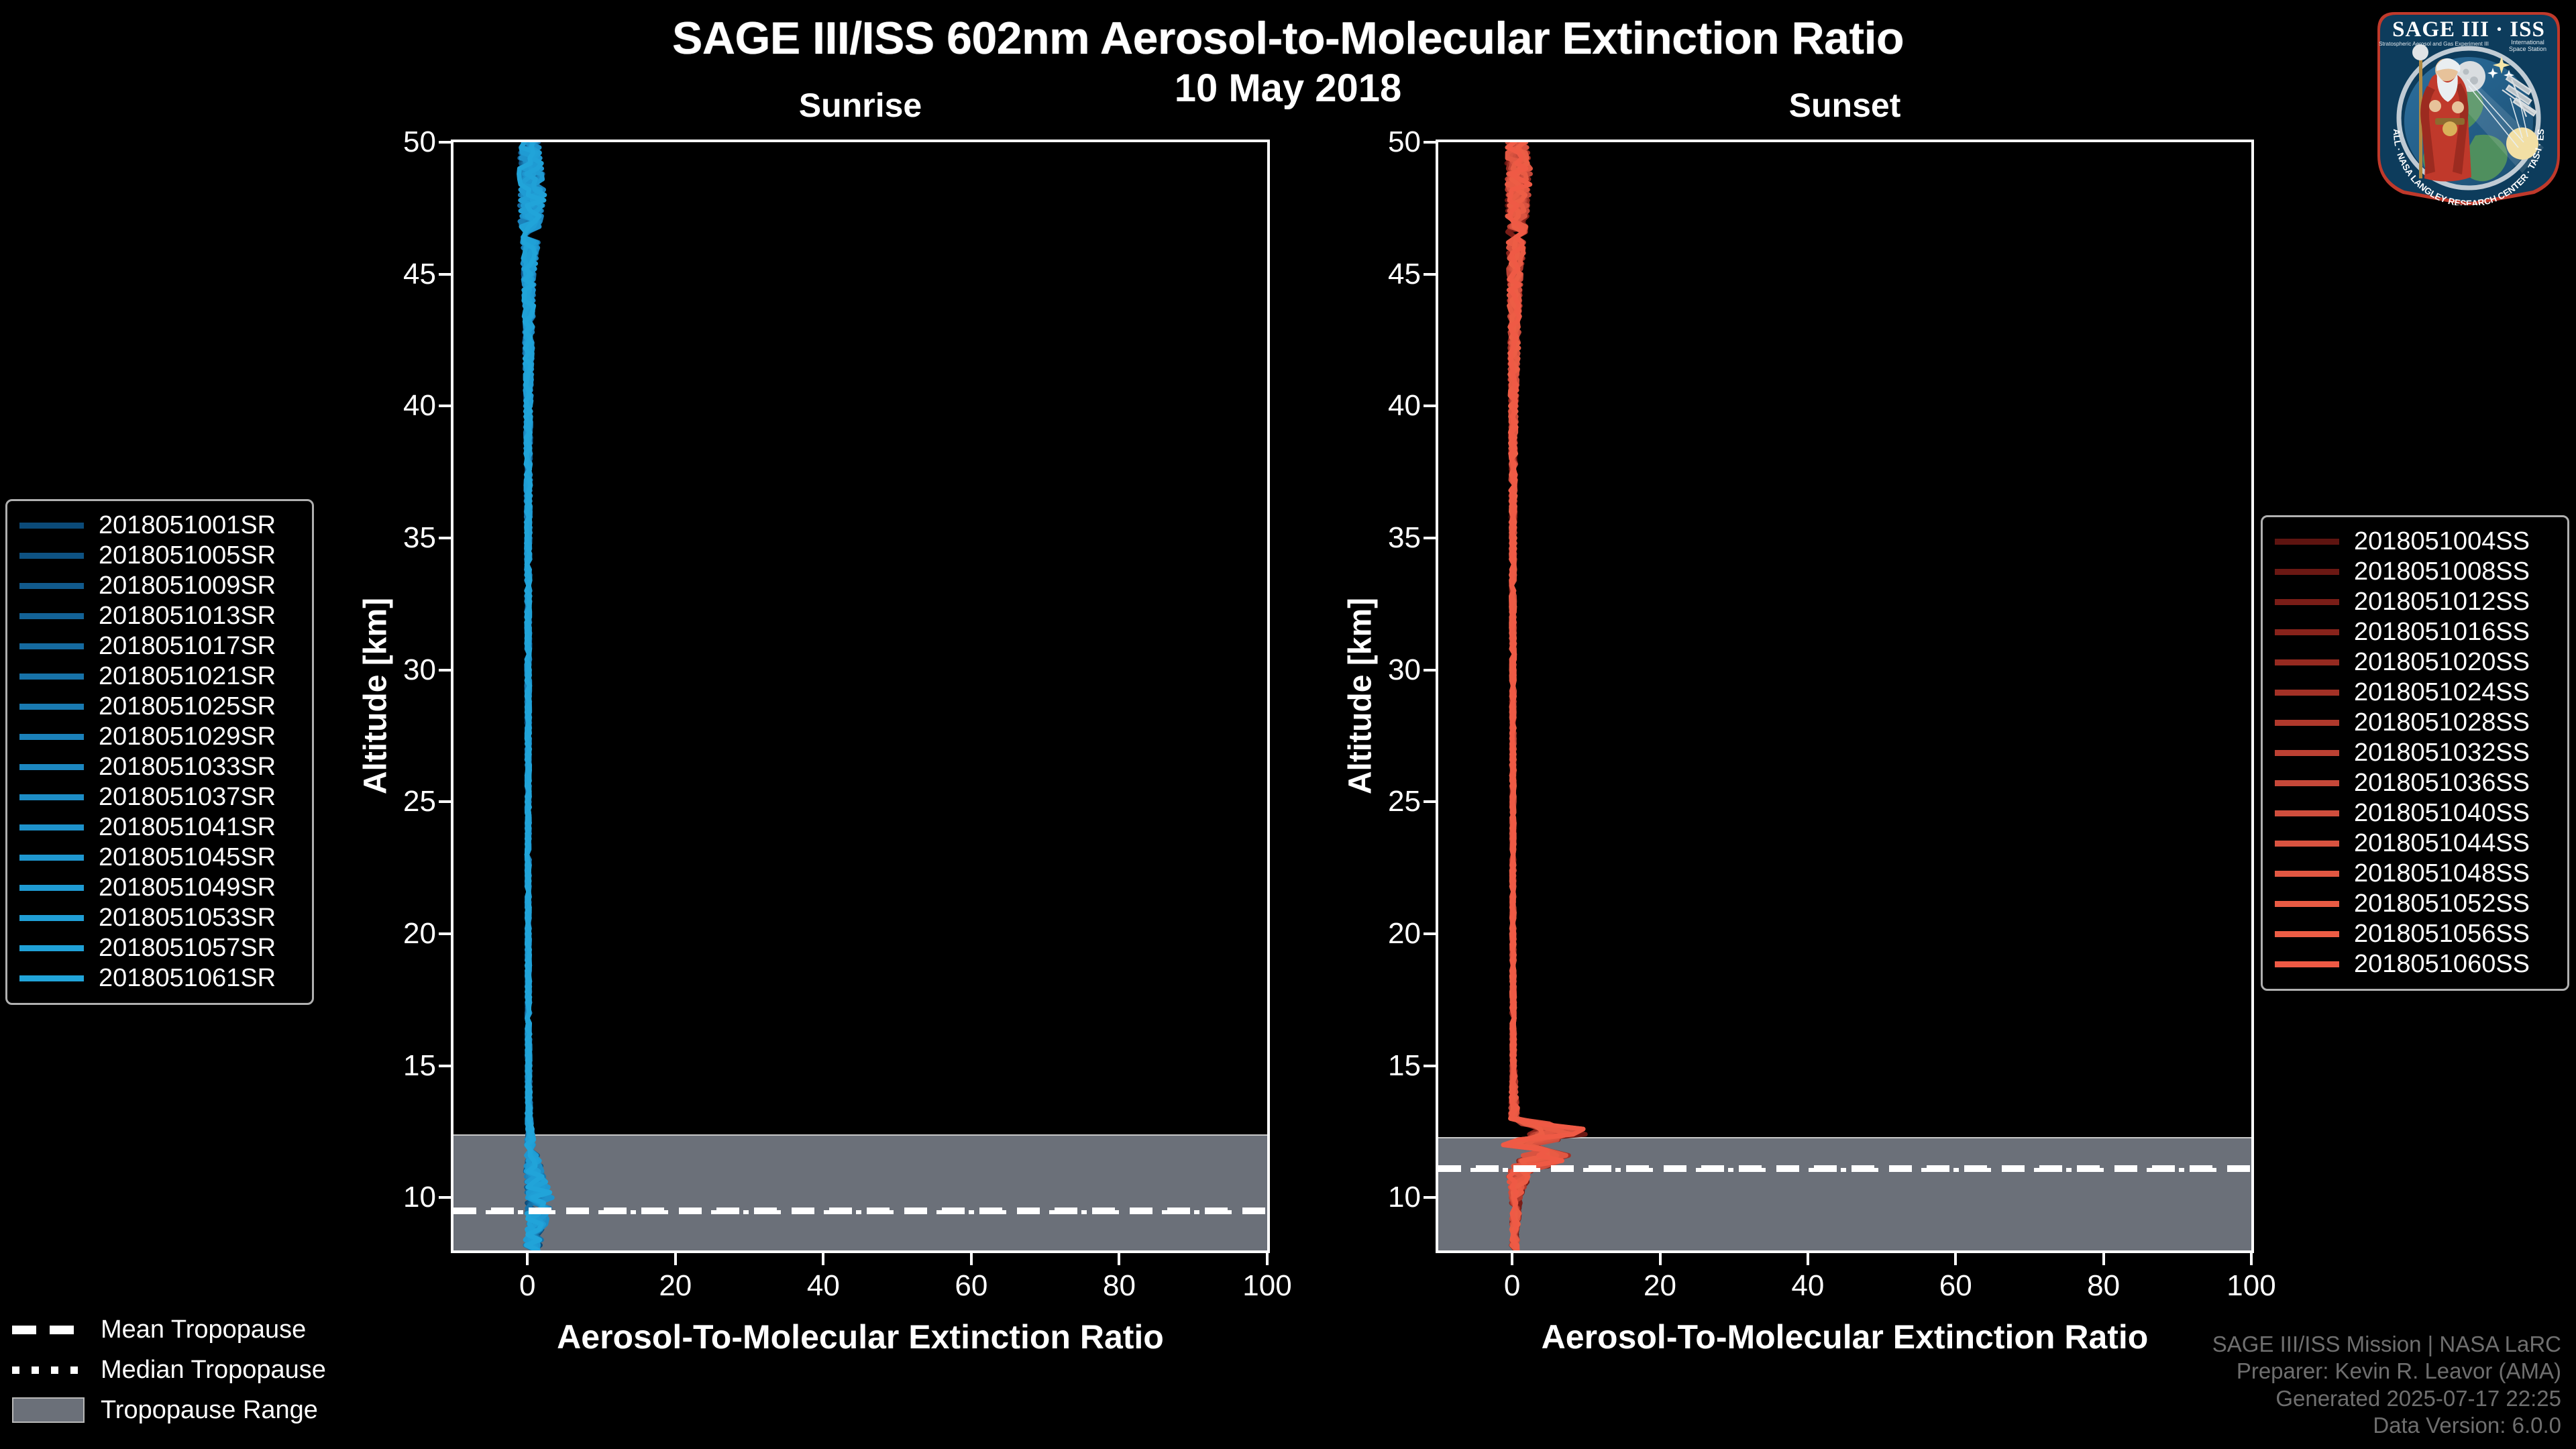  What do you see at coordinates (2415, 572) in the screenshot?
I see `legend-item: 2018051008SS` at bounding box center [2415, 572].